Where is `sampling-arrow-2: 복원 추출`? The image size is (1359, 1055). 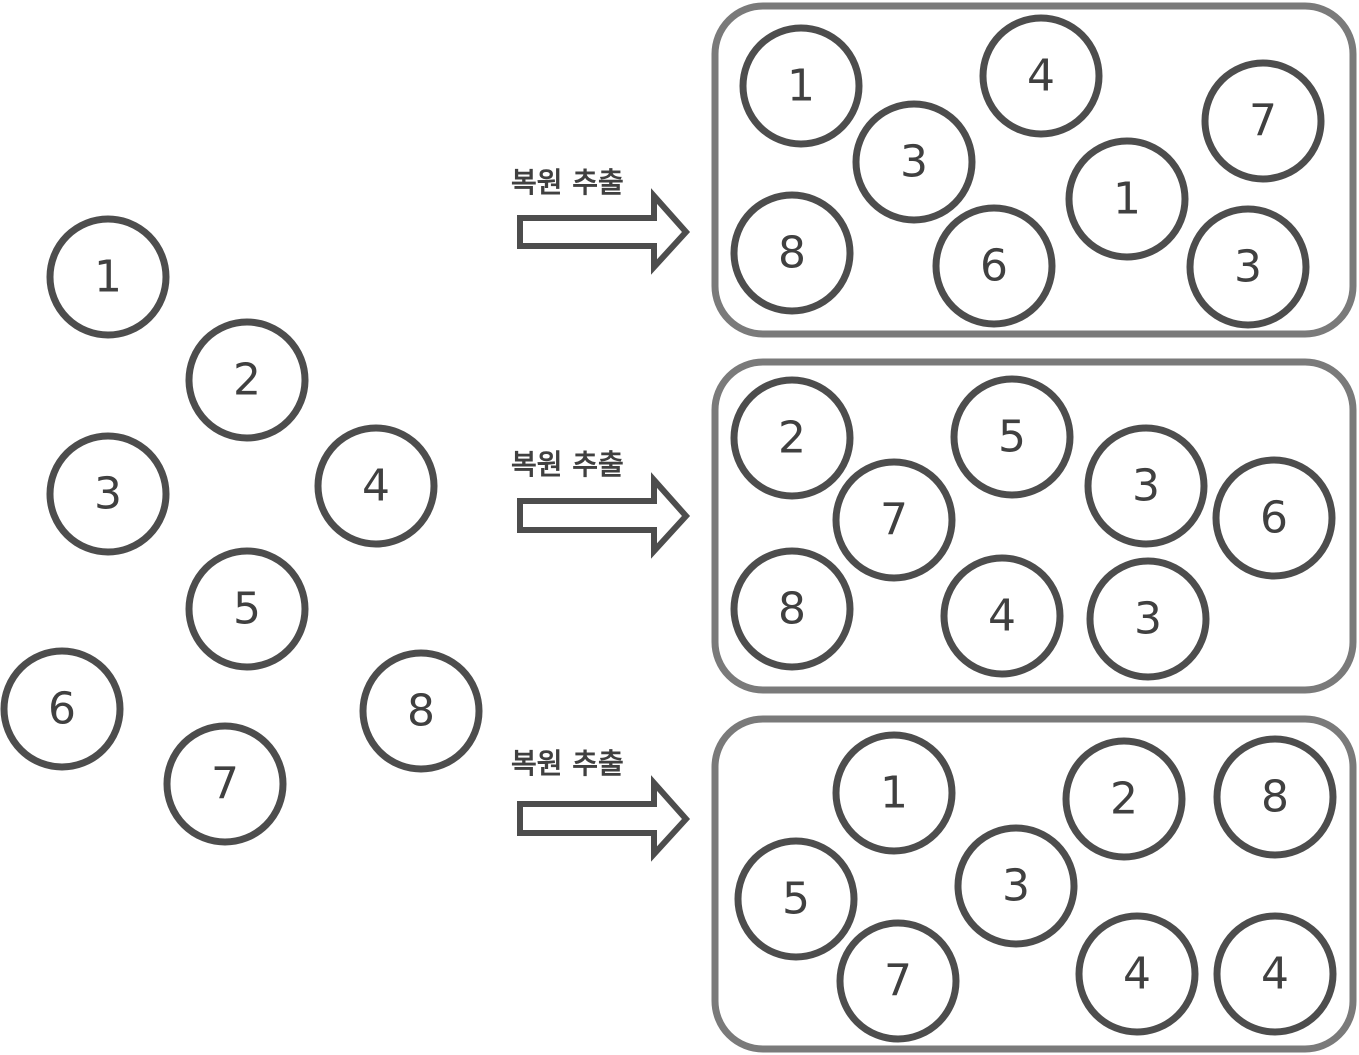
sampling-arrow-2: 복원 추출 is located at coordinates (601, 503).